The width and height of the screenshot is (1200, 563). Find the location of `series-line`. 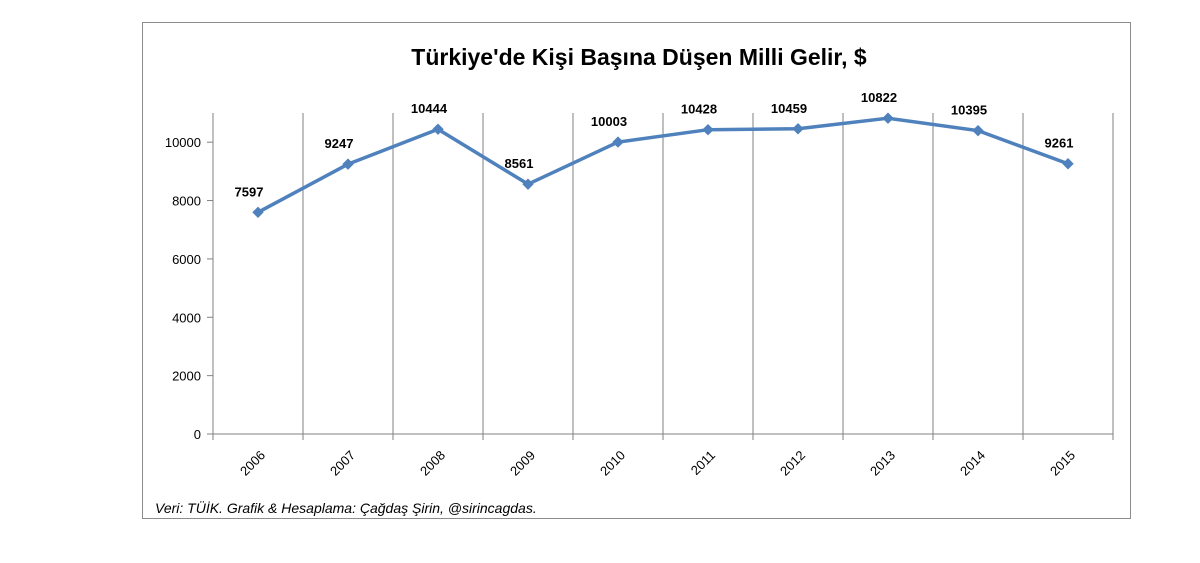

series-line is located at coordinates (663, 165).